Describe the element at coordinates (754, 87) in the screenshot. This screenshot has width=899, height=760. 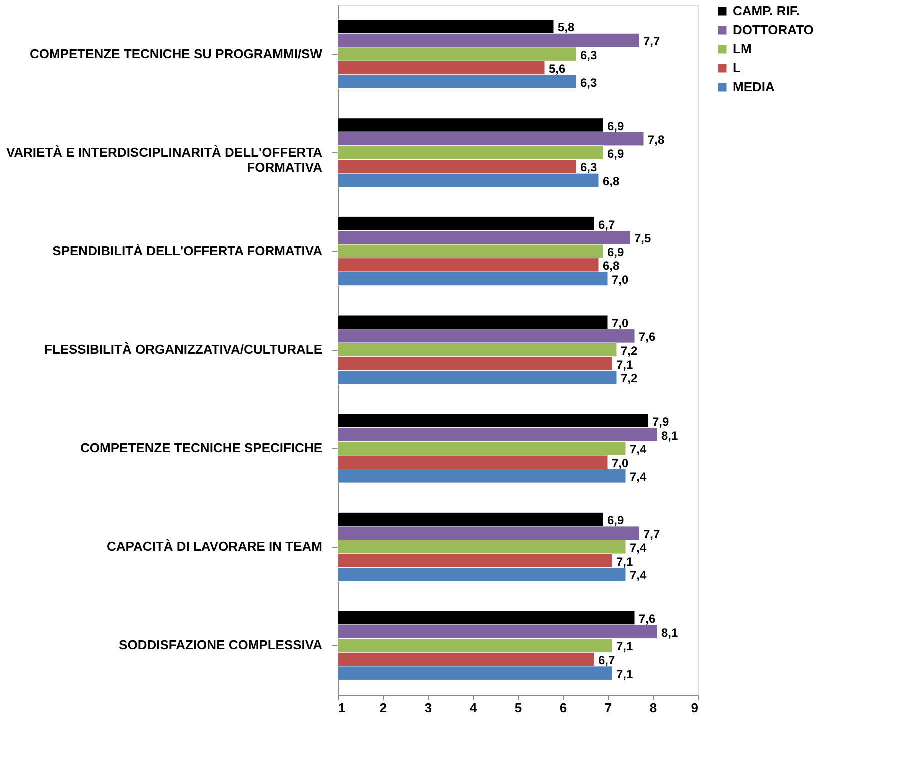
I see `legend-label: MEDIA` at that location.